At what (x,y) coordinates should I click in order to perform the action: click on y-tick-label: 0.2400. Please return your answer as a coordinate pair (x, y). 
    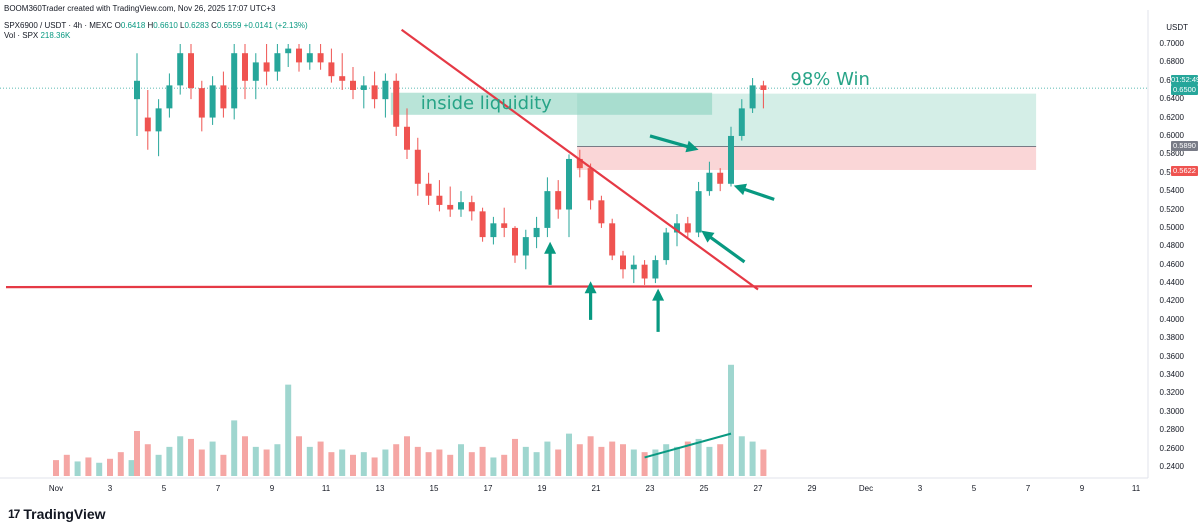
    Looking at the image, I should click on (1171, 466).